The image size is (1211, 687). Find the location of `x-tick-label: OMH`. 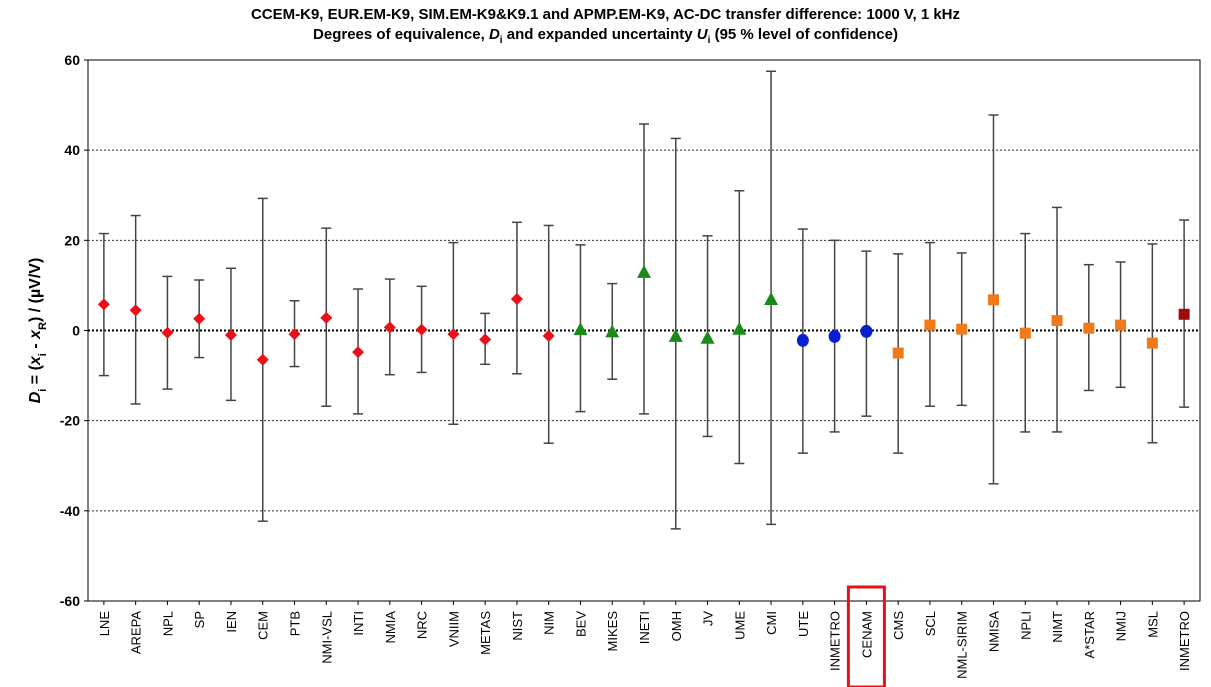

x-tick-label: OMH is located at coordinates (676, 626).